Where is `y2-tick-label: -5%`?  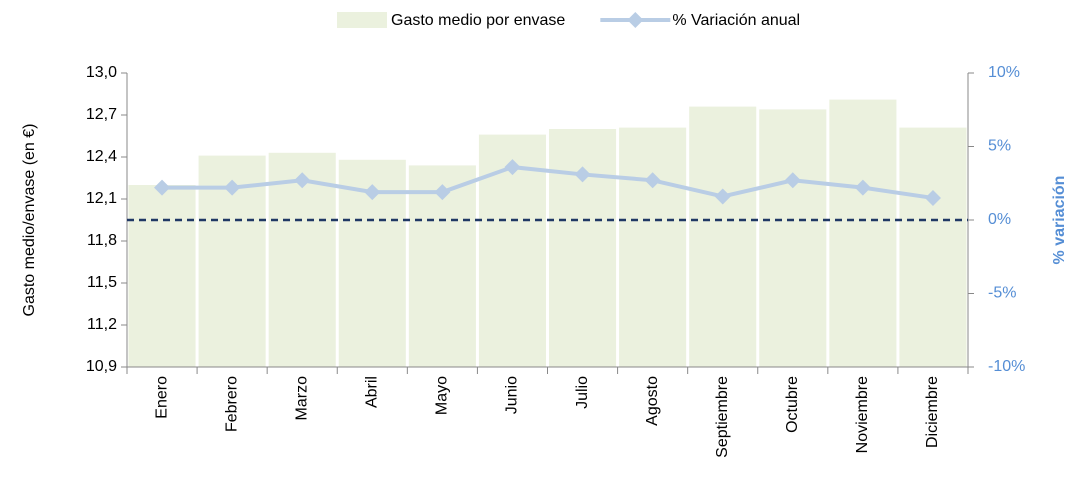 y2-tick-label: -5% is located at coordinates (1002, 293).